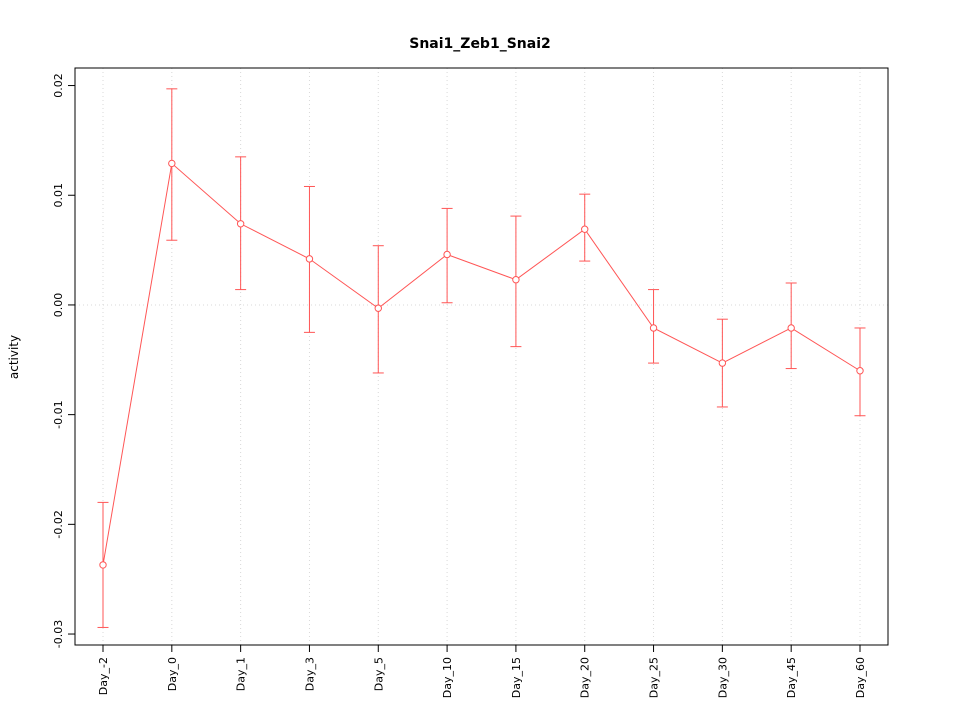  Describe the element at coordinates (791, 677) in the screenshot. I see `x-tick-label: Day_45` at that location.